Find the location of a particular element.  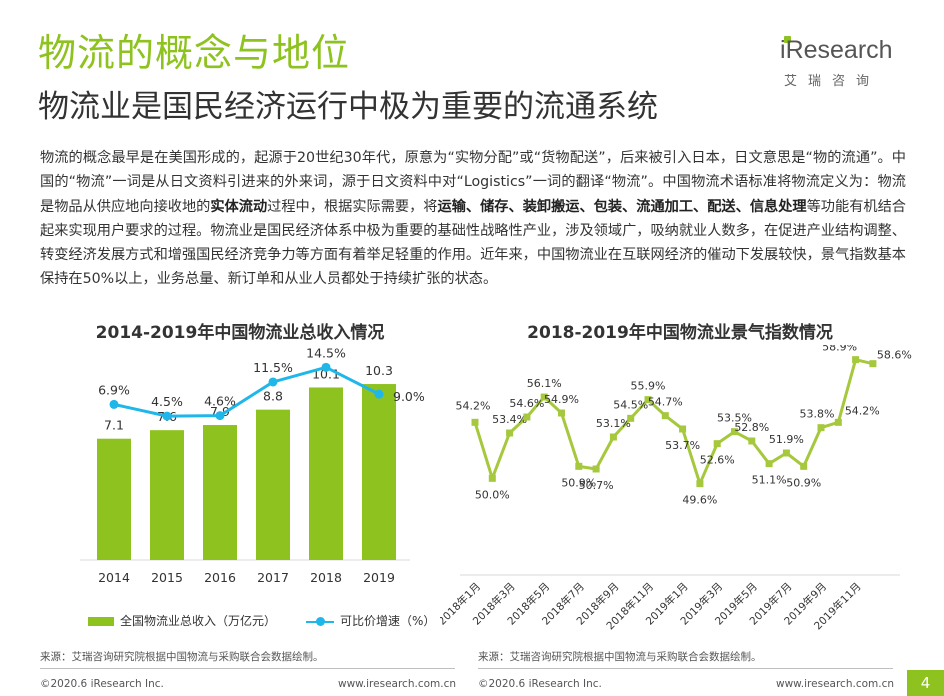

legend-line-label: 可比价增速（%） is located at coordinates (388, 621).